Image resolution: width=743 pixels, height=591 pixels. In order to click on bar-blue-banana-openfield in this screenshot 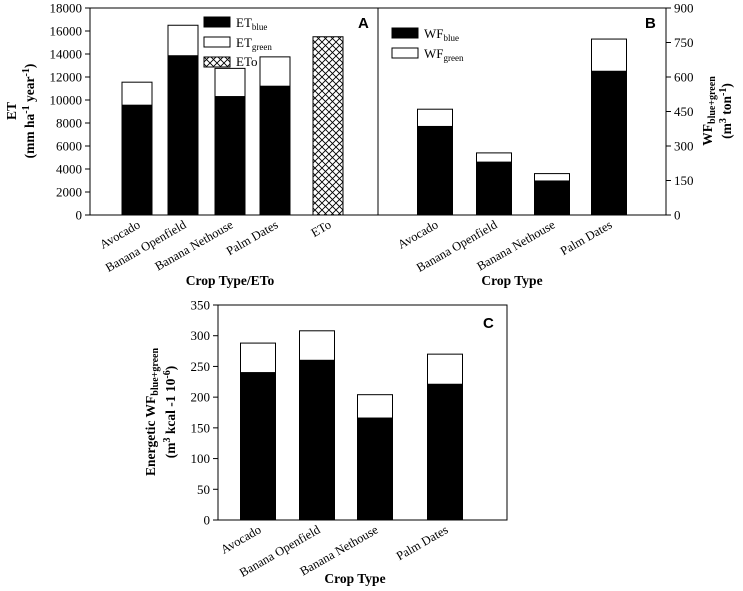, I will do `click(317, 440)`.